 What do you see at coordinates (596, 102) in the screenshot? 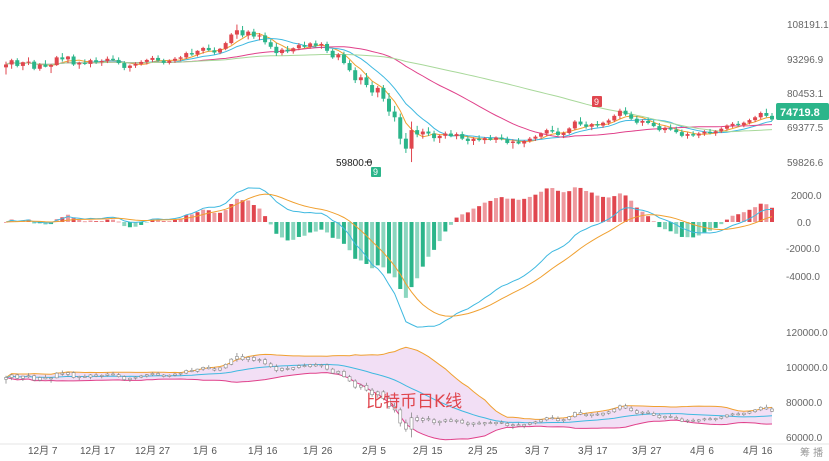
I see `flag-marker-sell-label: 9` at bounding box center [596, 102].